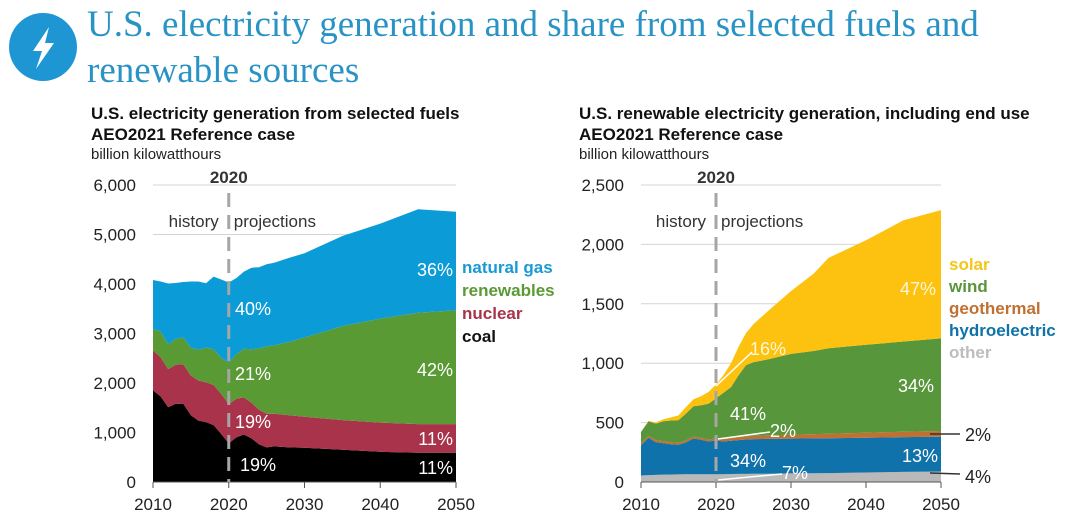 Image resolution: width=1080 pixels, height=525 pixels. Describe the element at coordinates (768, 349) in the screenshot. I see `share-label-solar-2020: 16%` at that location.